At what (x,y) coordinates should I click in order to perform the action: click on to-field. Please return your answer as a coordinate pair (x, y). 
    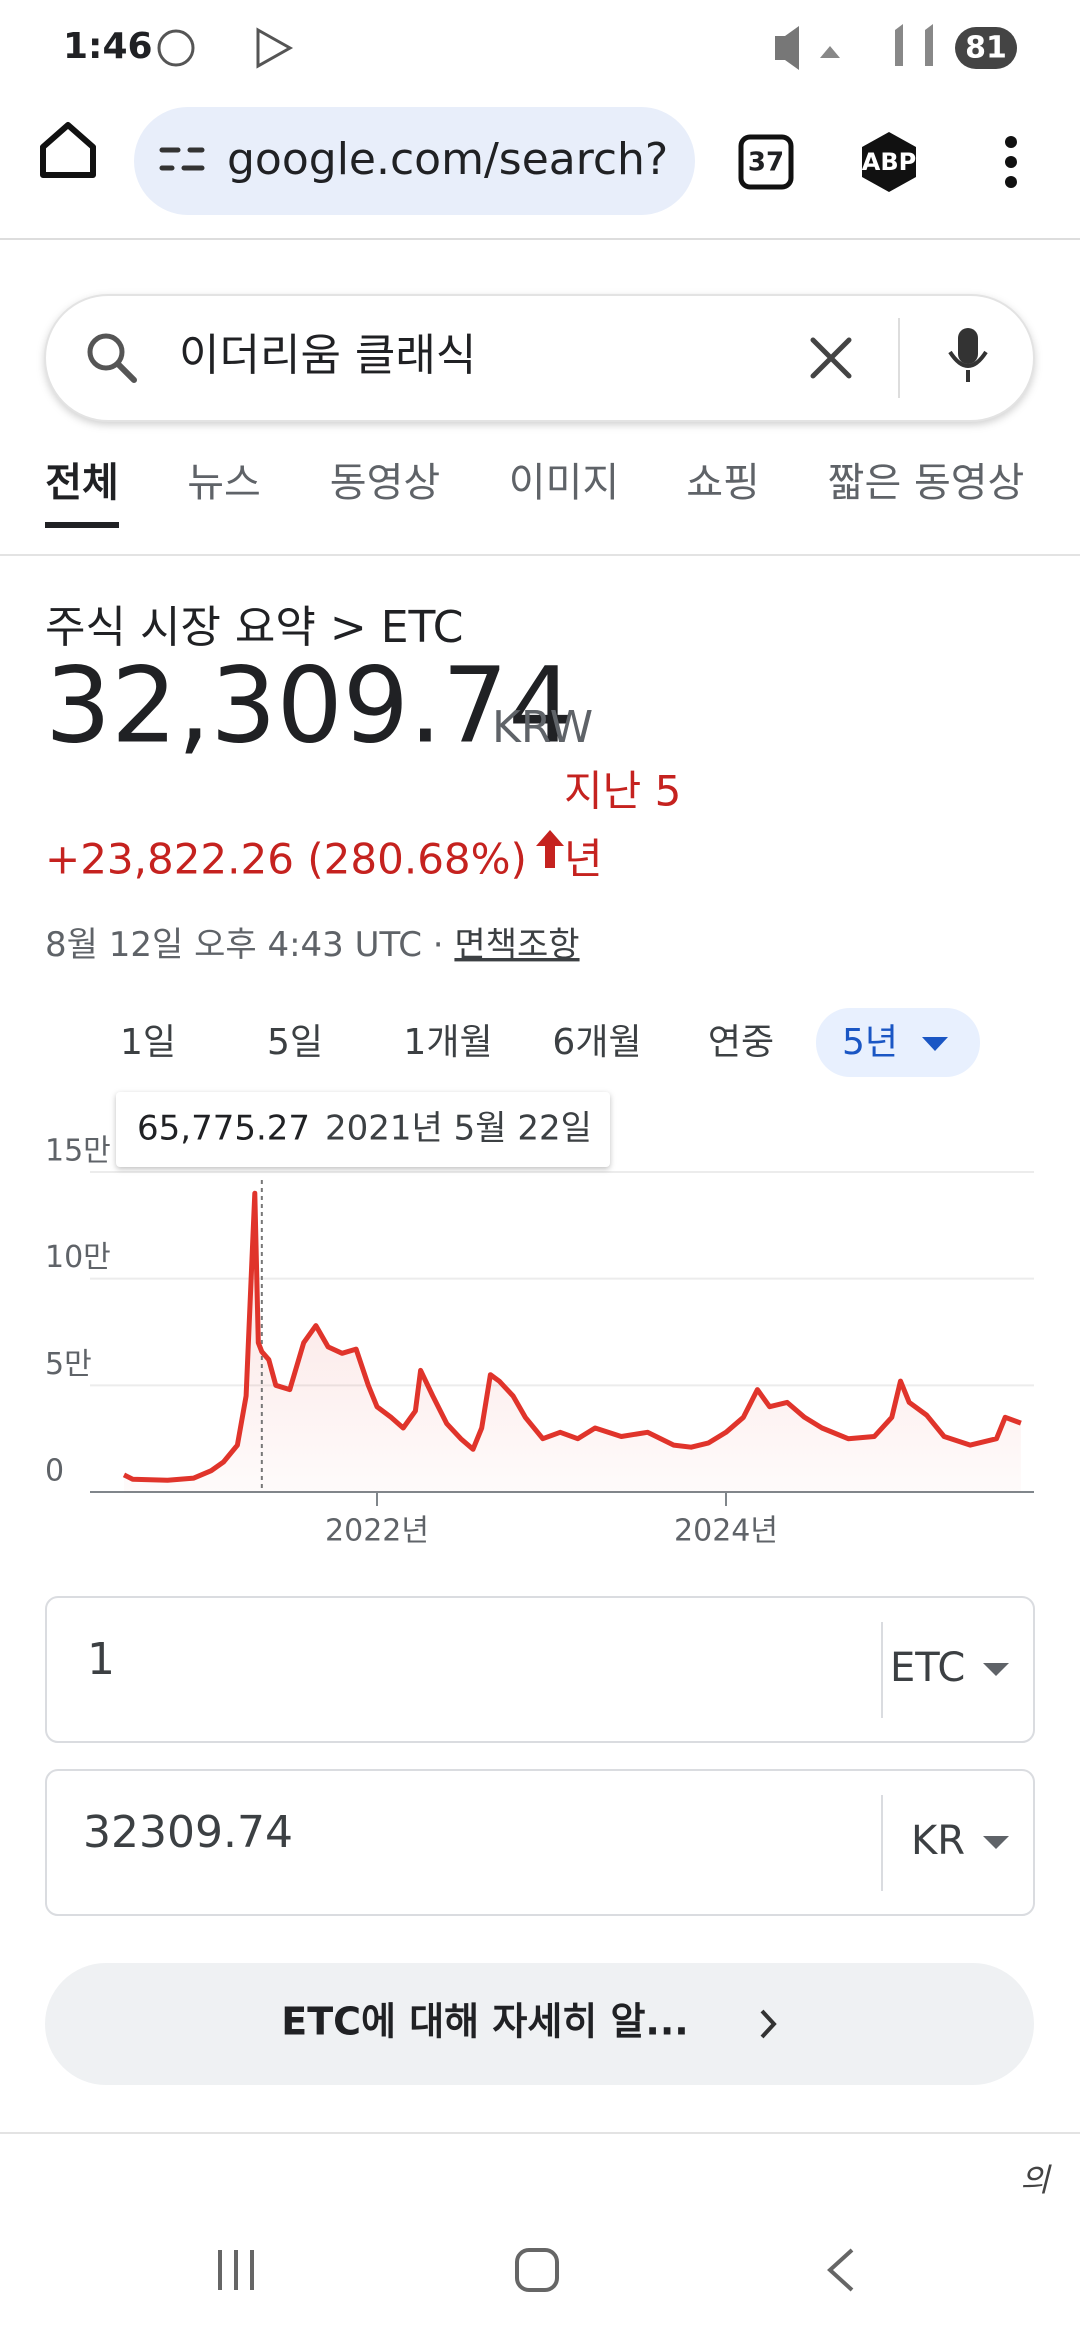
    Looking at the image, I should click on (540, 1842).